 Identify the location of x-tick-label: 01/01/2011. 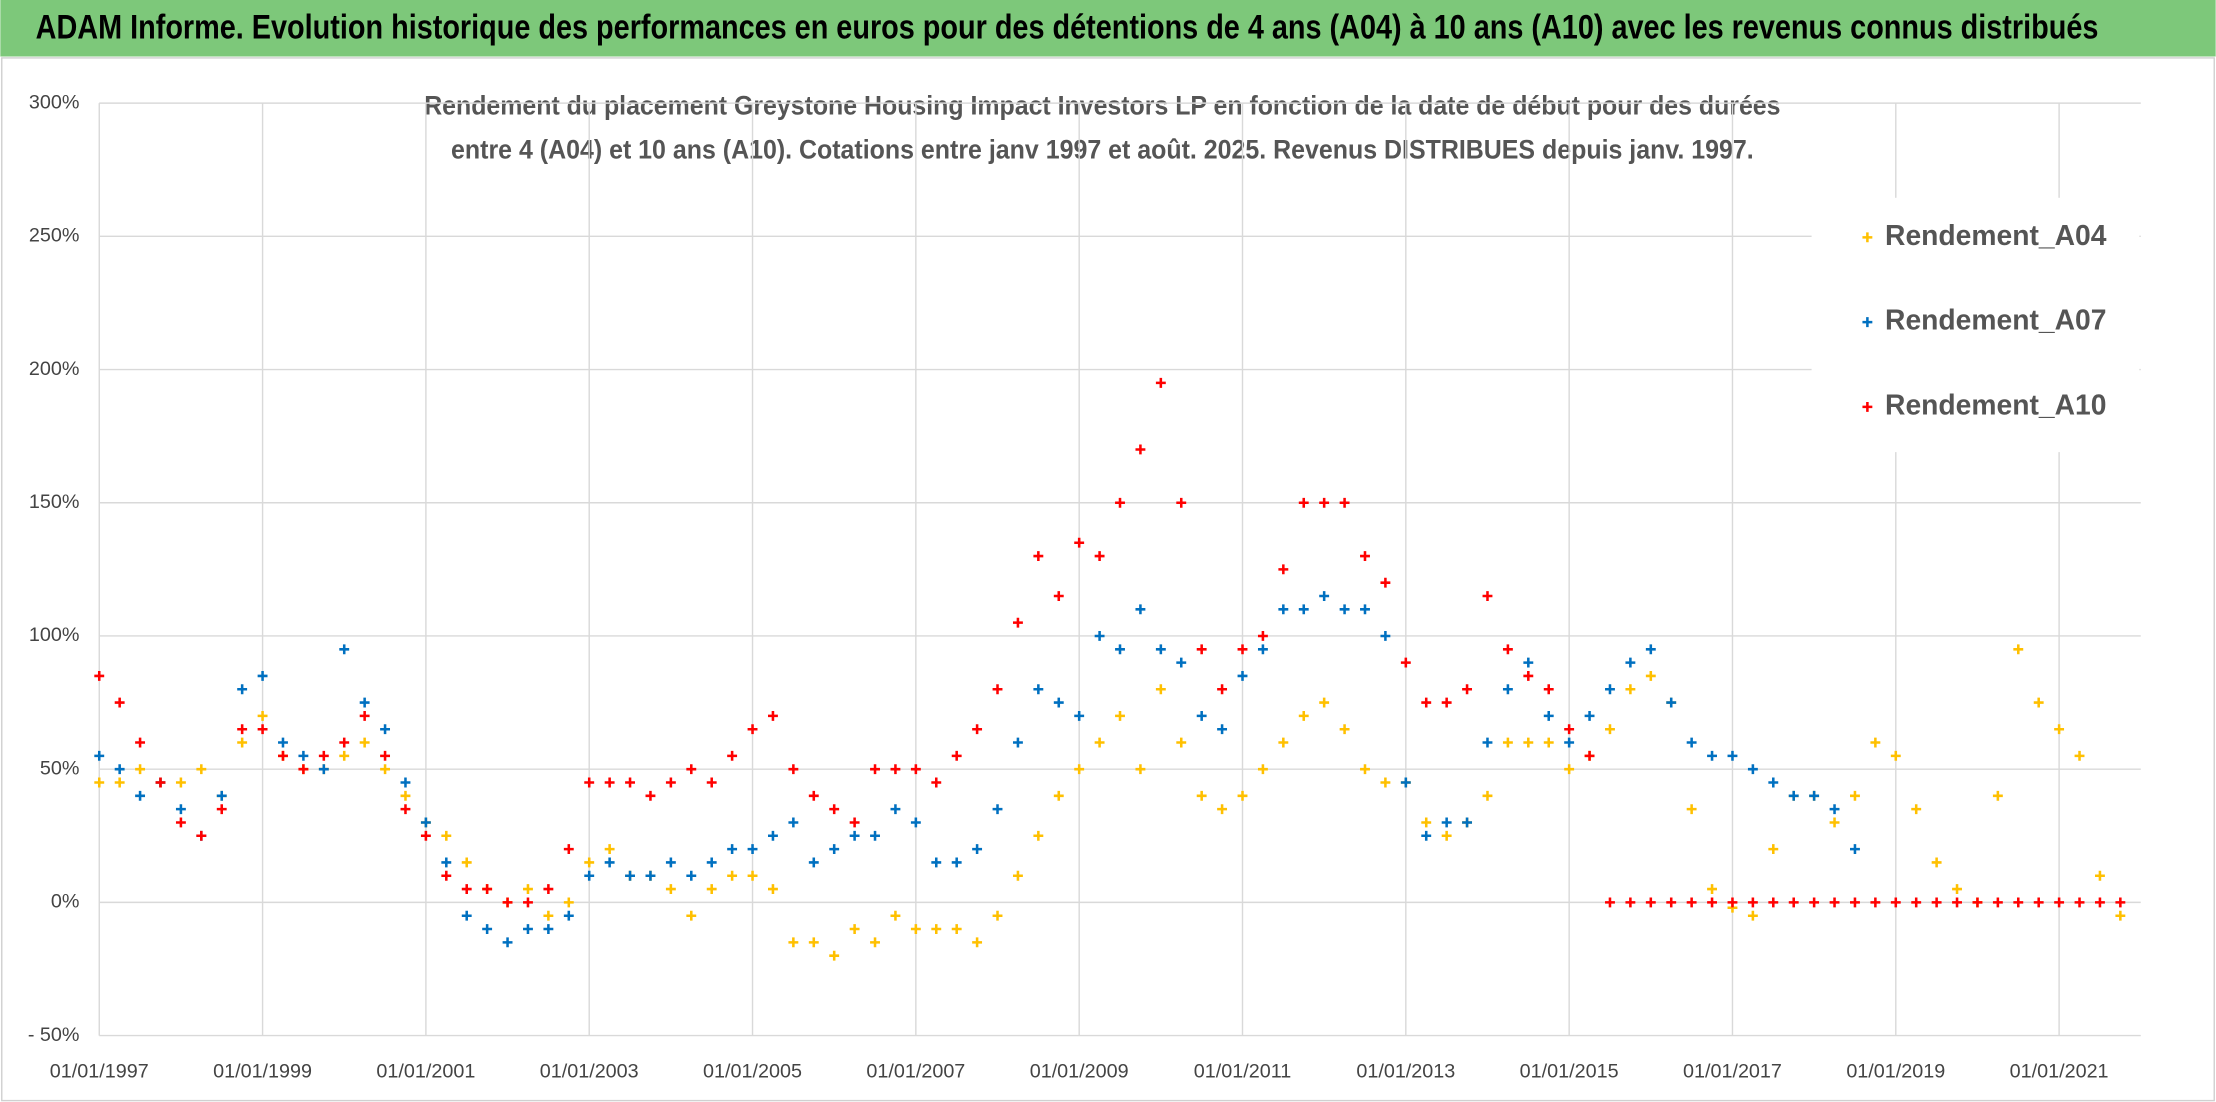
(1242, 1072).